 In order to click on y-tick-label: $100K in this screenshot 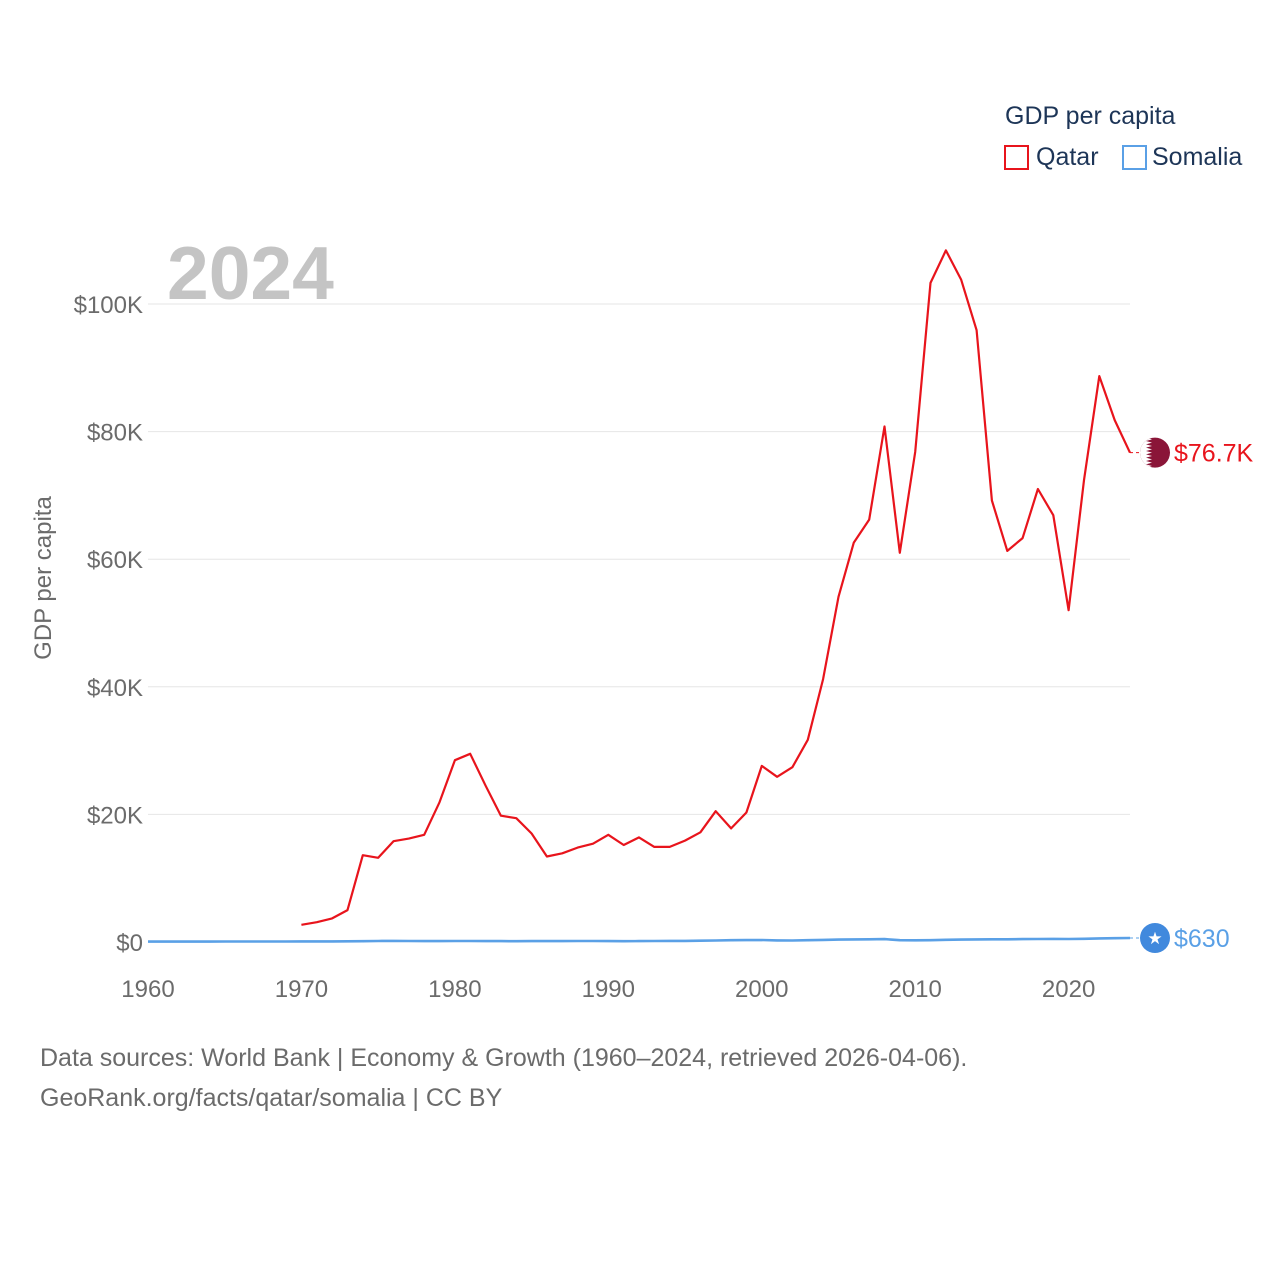, I will do `click(108, 305)`.